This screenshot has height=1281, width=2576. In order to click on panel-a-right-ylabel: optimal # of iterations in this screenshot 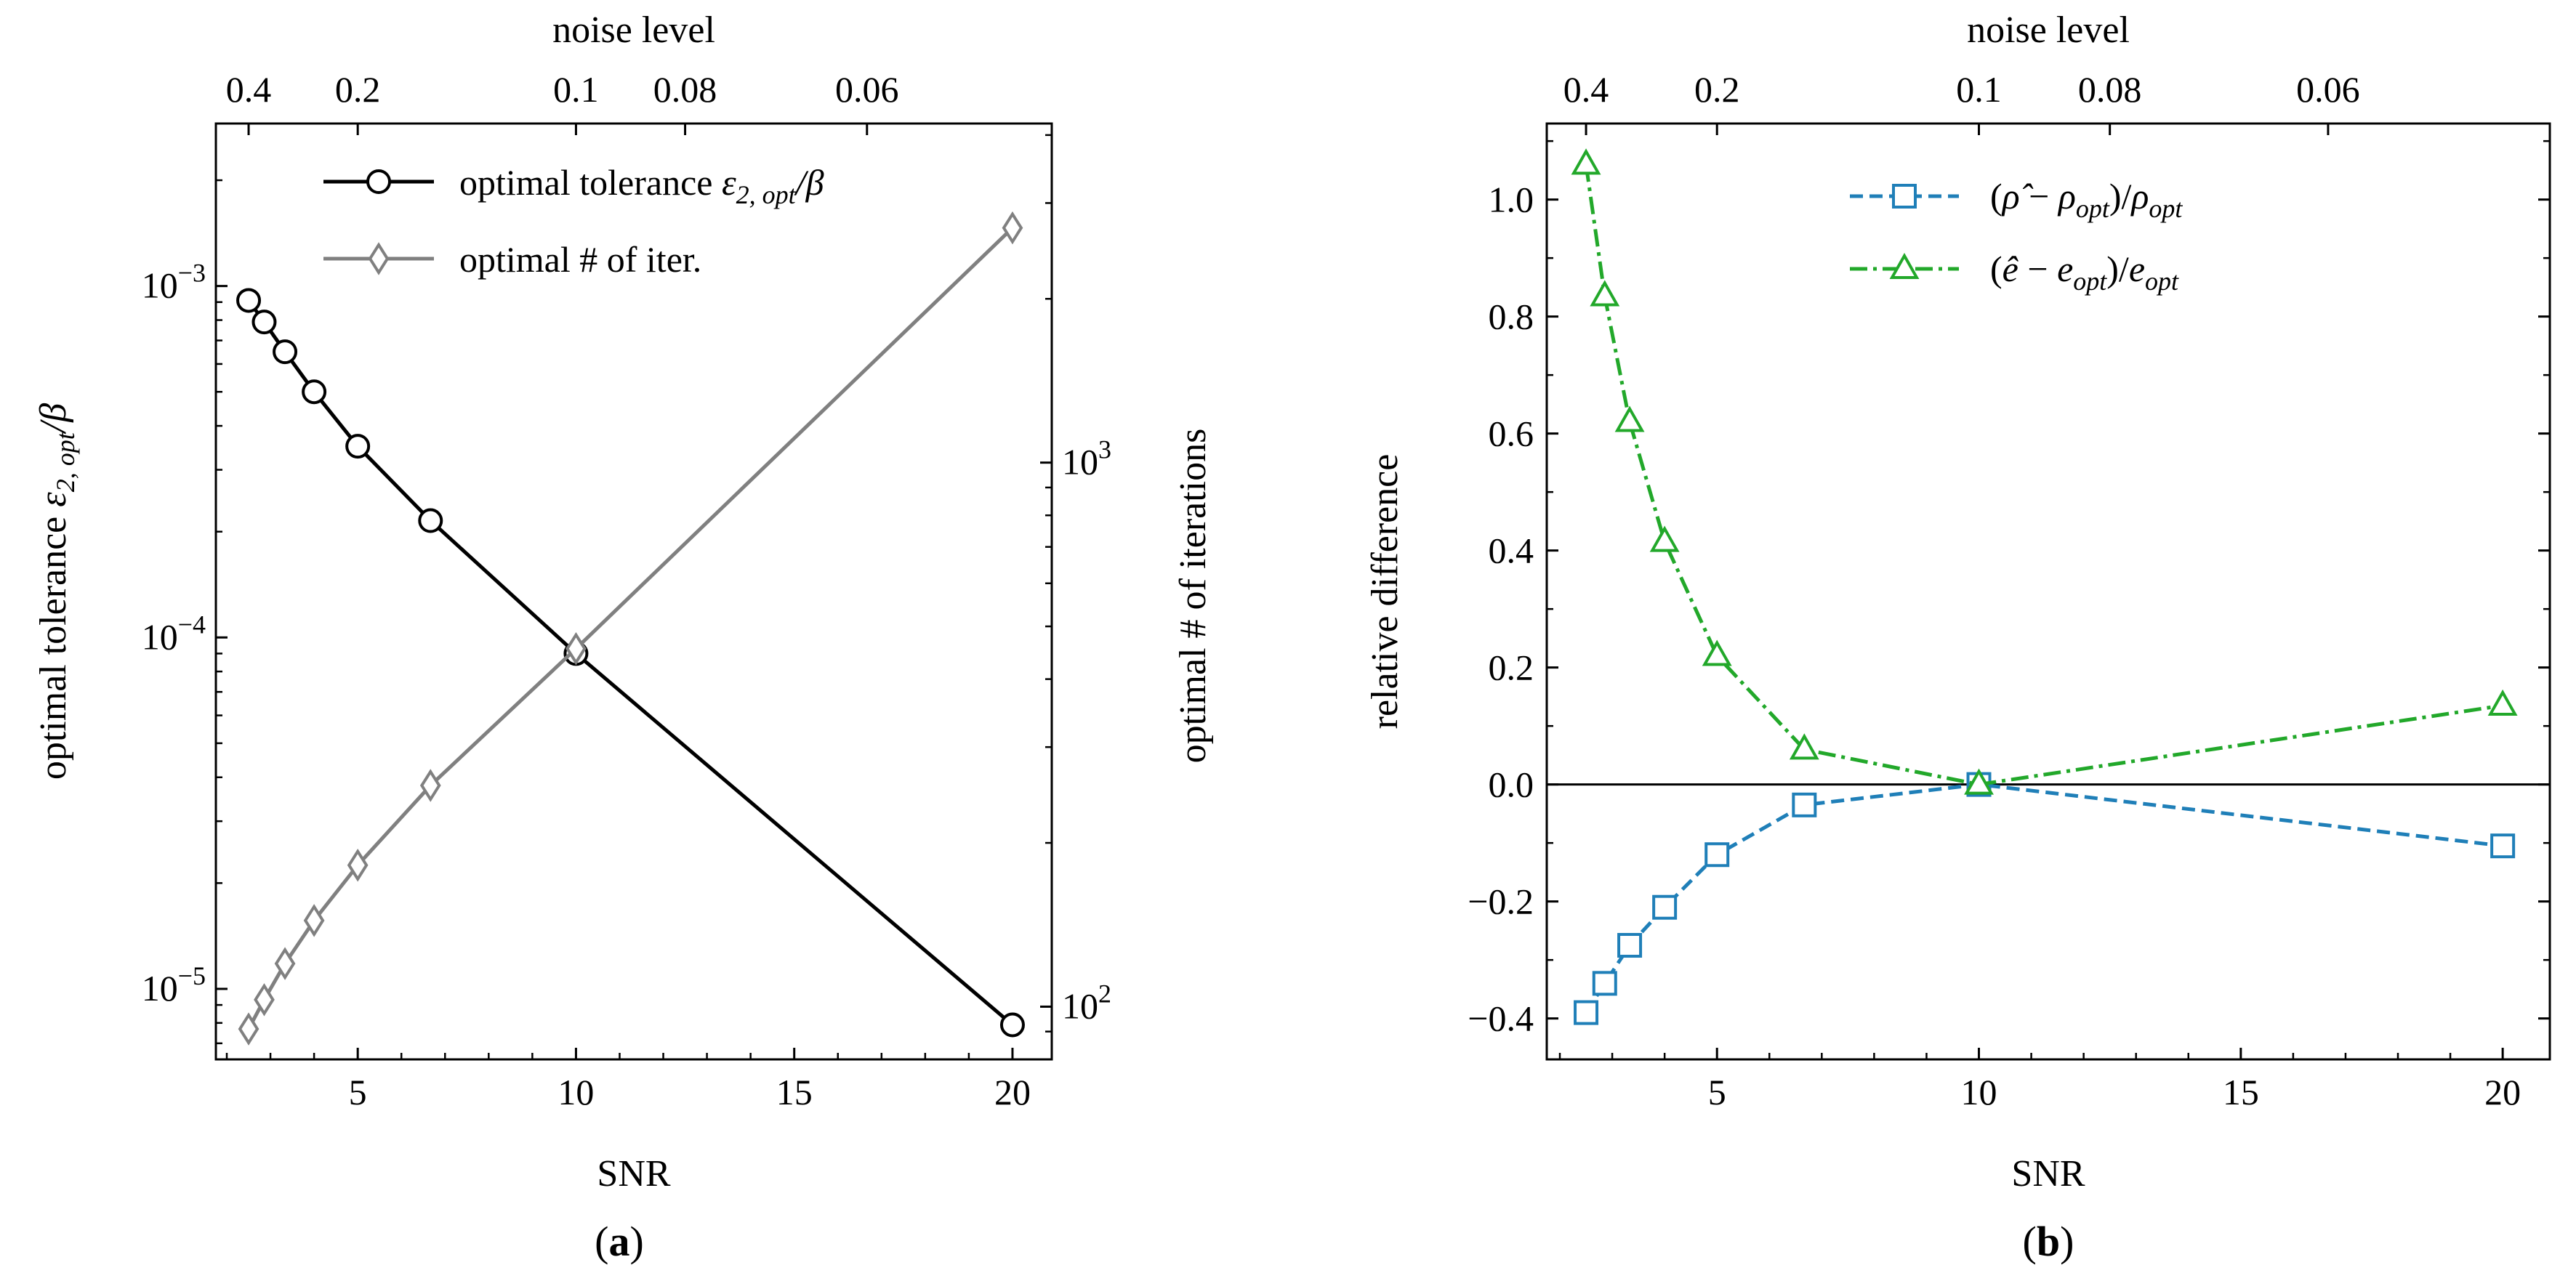, I will do `click(1193, 596)`.